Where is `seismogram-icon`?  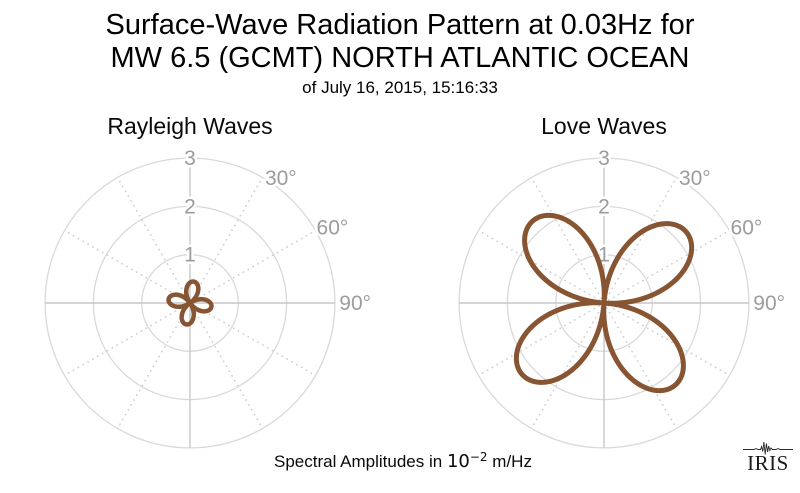 seismogram-icon is located at coordinates (768, 448).